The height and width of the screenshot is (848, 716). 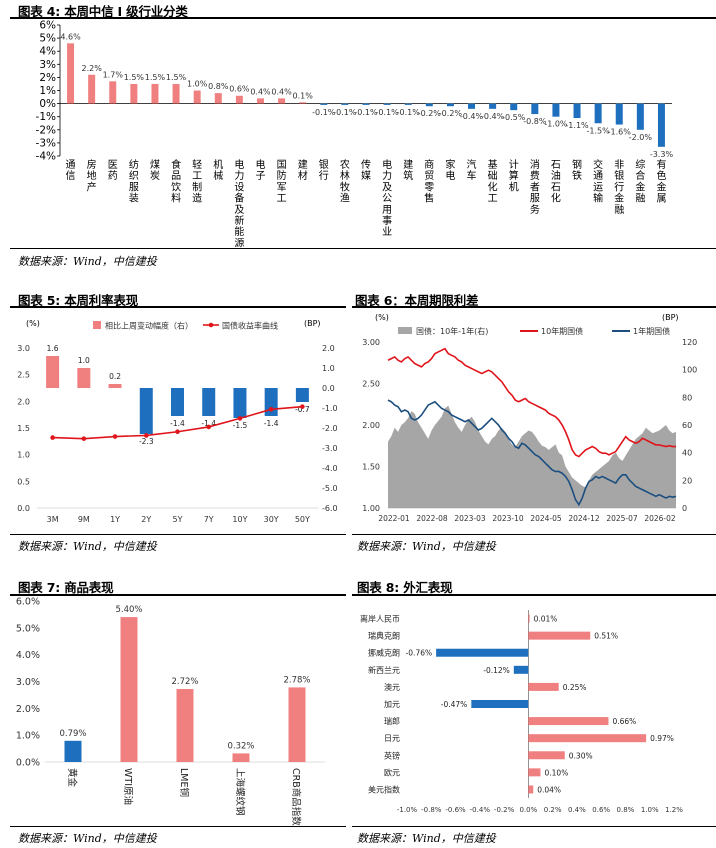 I want to click on chart4-bar-label: 4.6%, so click(x=70, y=36).